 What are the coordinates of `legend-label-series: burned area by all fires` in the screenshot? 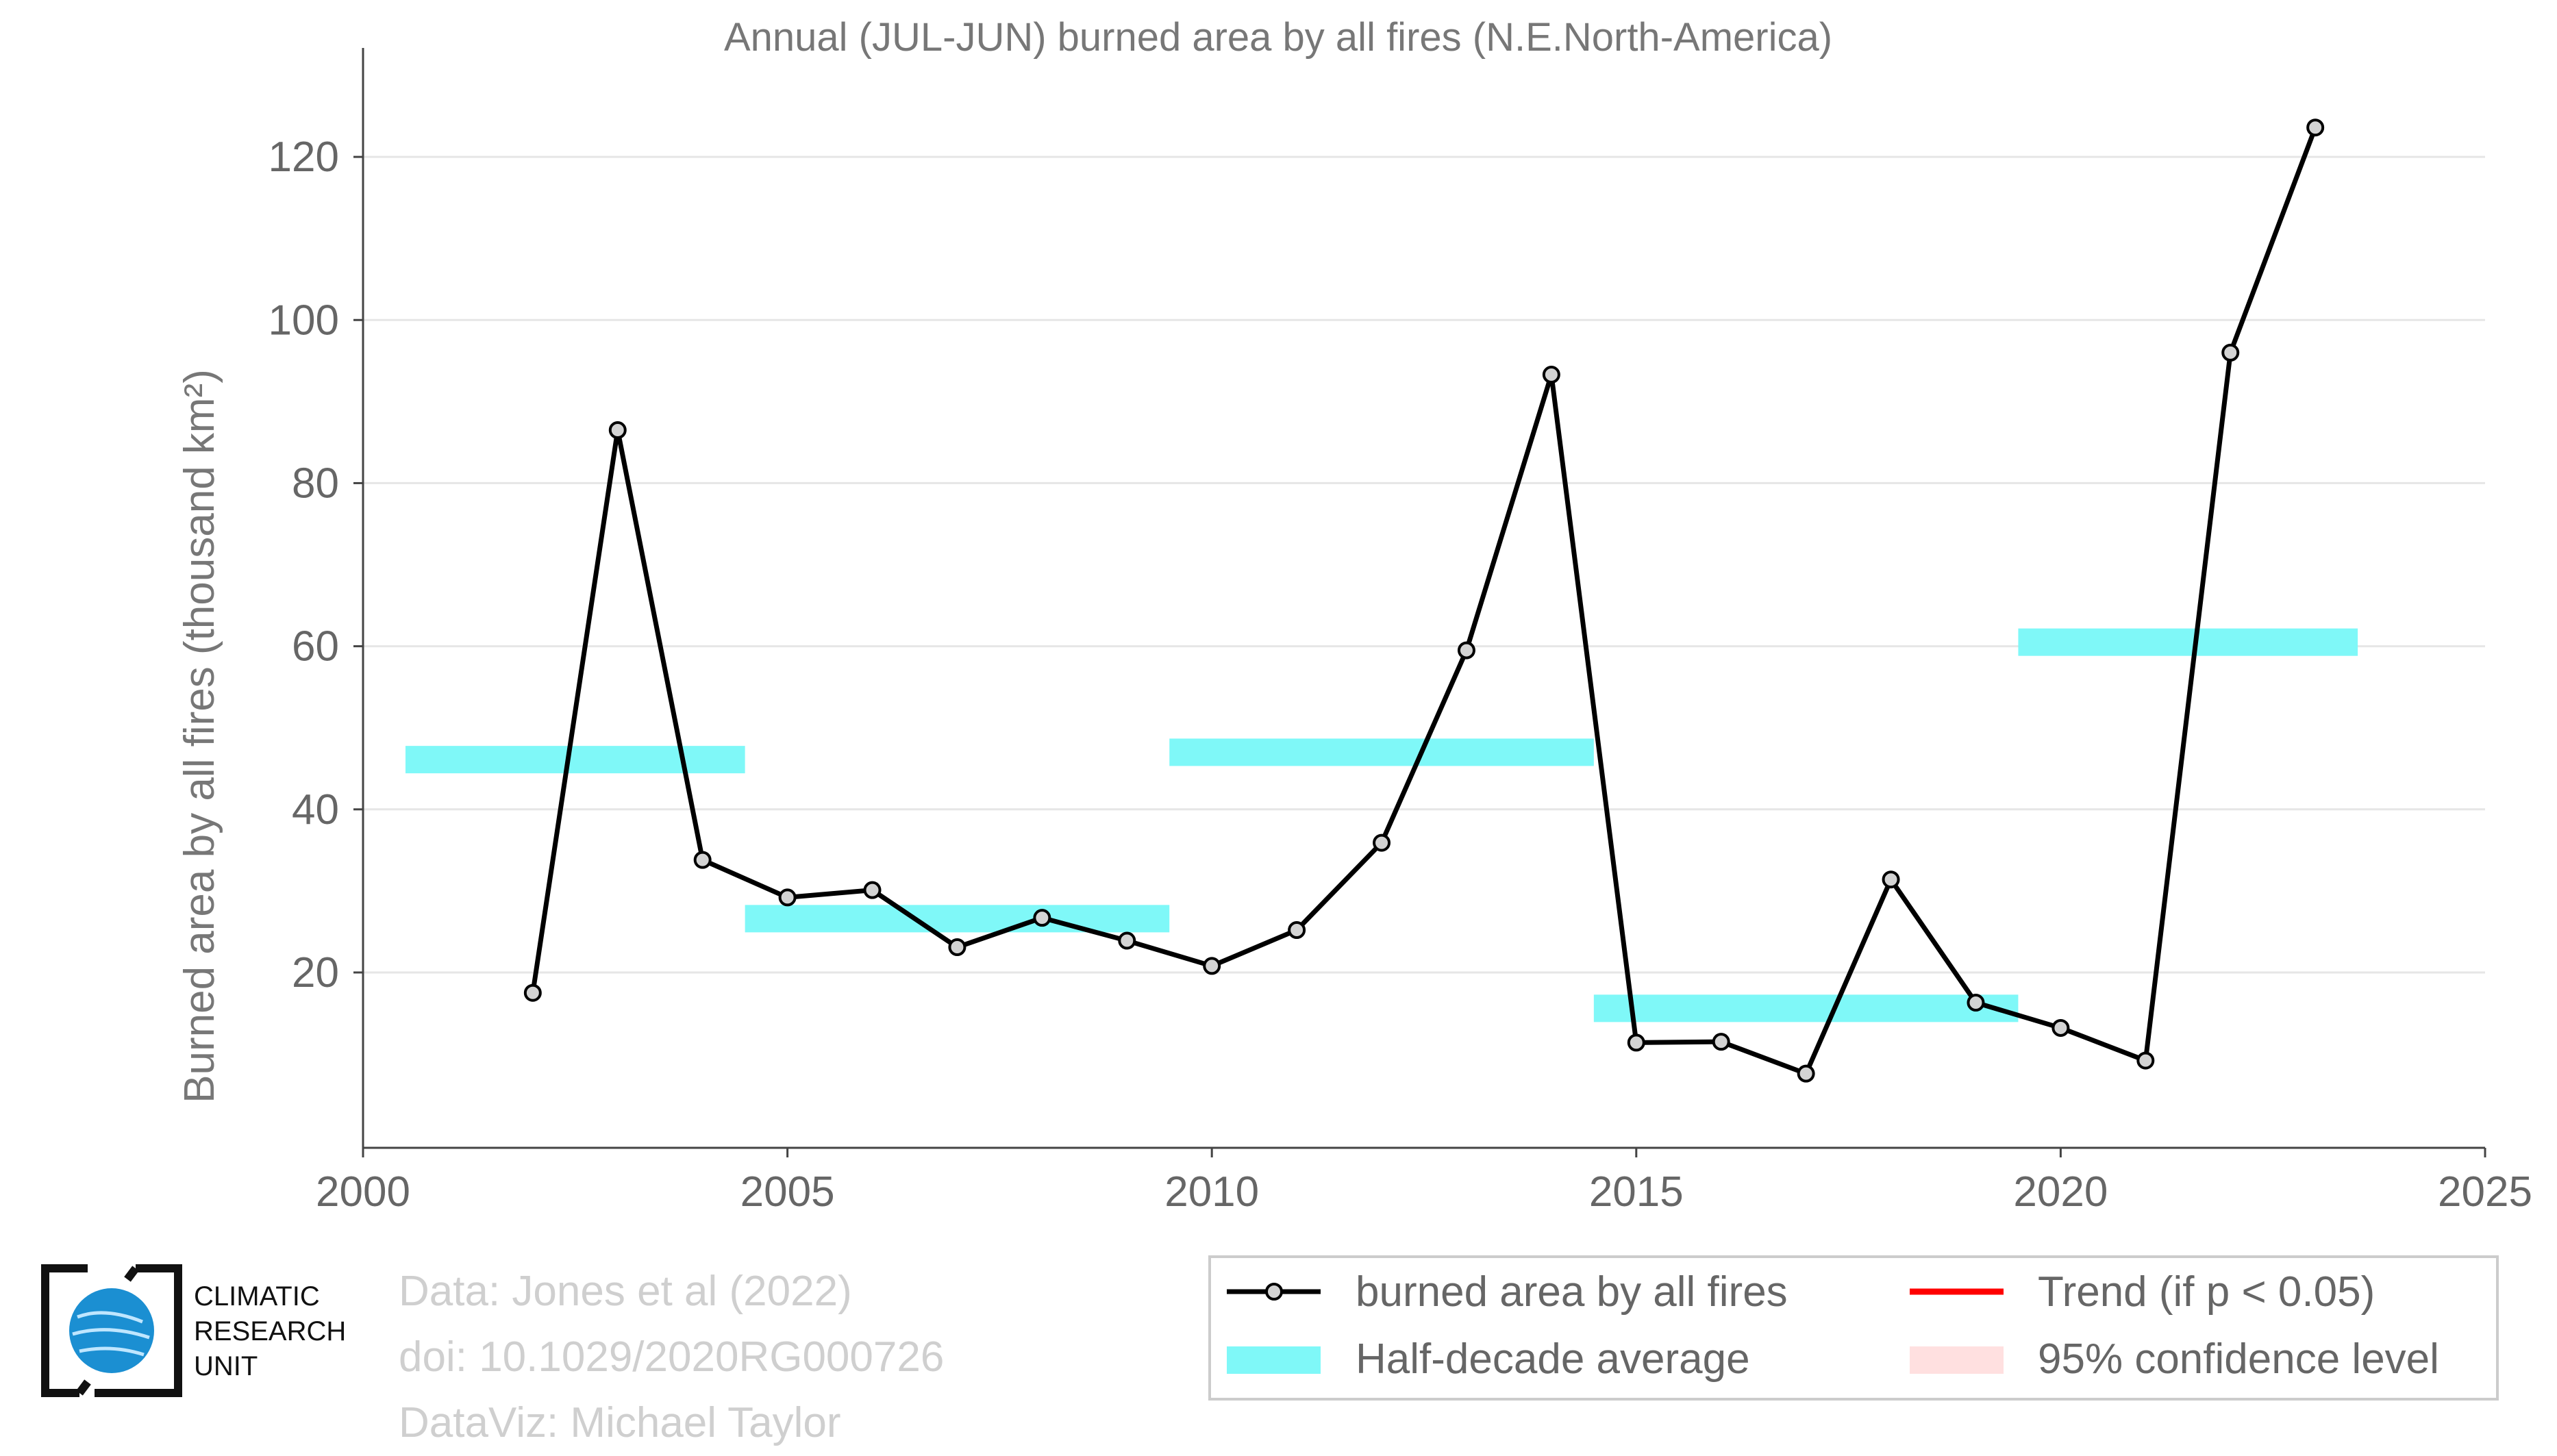 It's located at (1572, 1292).